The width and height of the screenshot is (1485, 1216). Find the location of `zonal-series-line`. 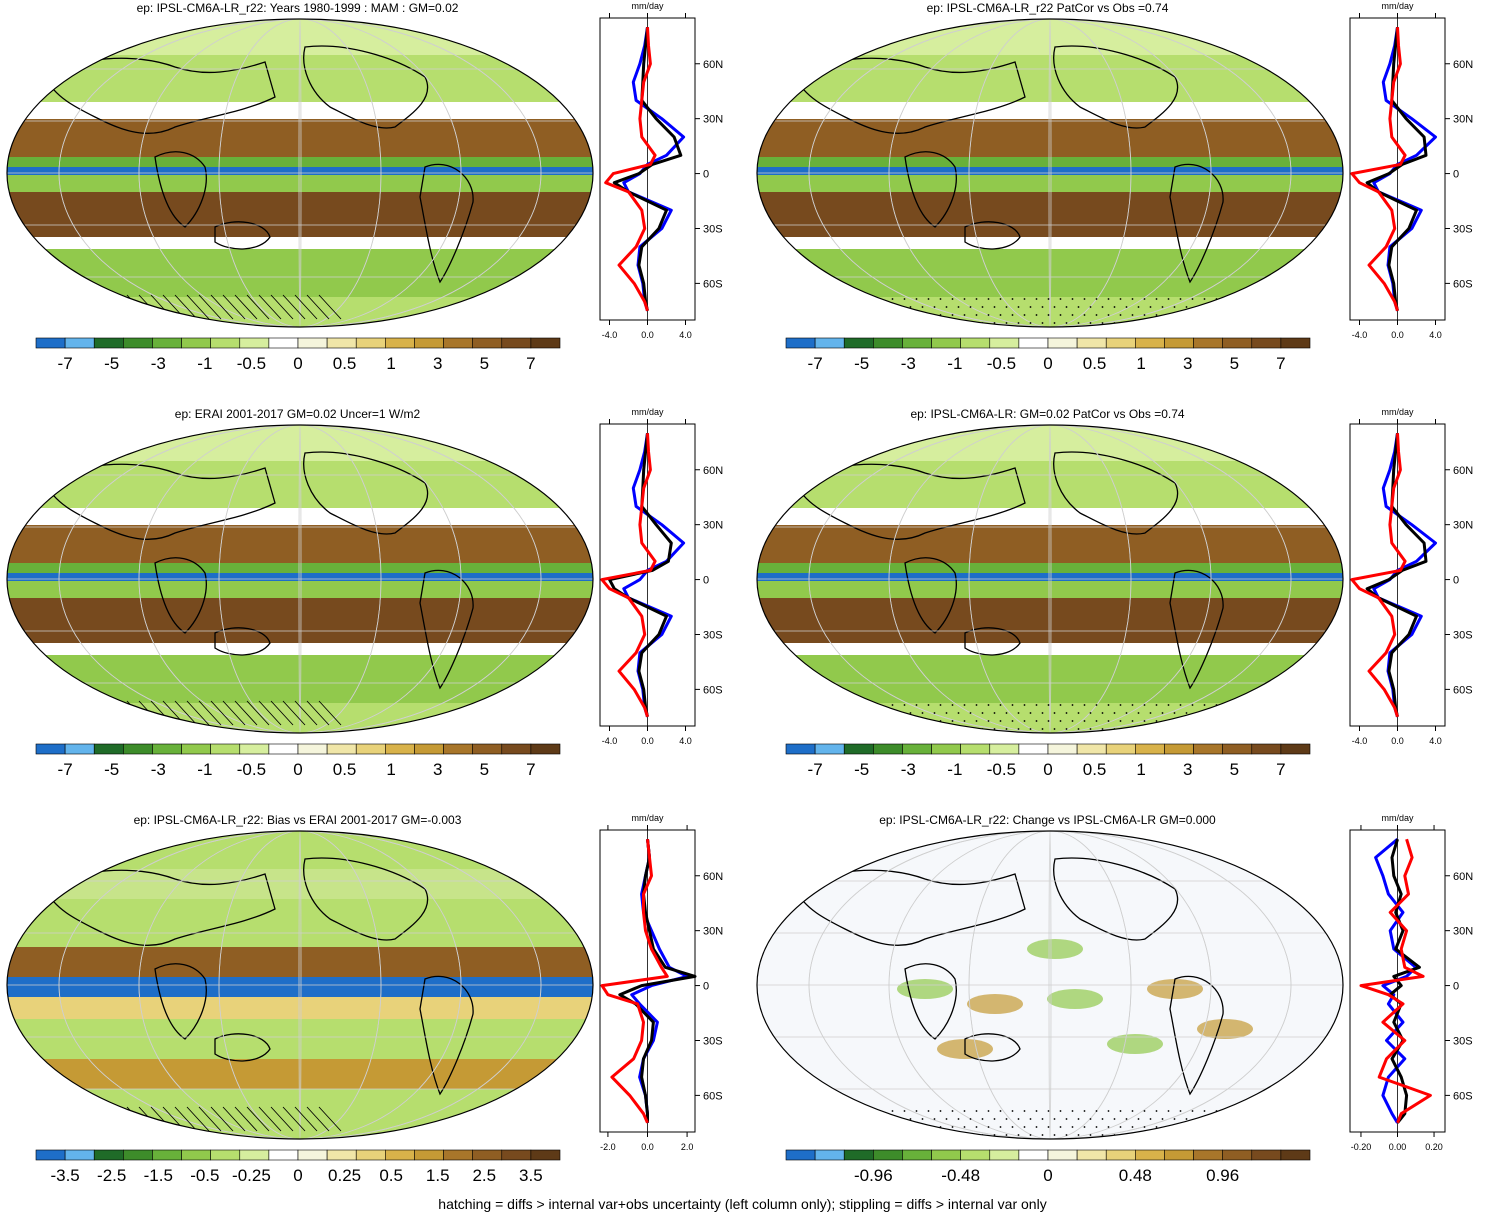

zonal-series-line is located at coordinates (630, 169).